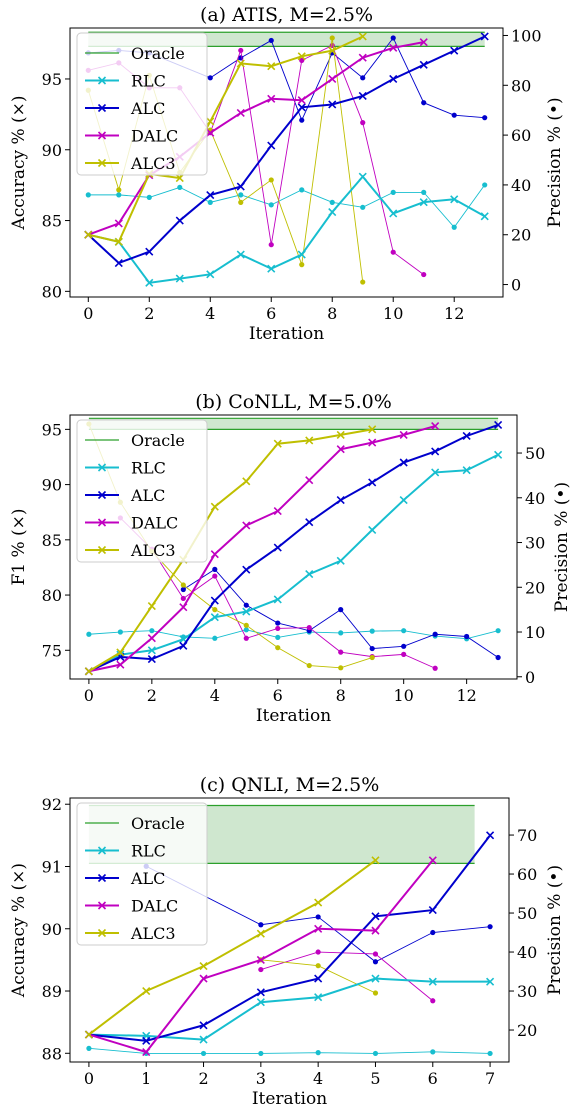 The image size is (575, 1114). Describe the element at coordinates (52, 991) in the screenshot. I see `y-tick-label: 89` at that location.